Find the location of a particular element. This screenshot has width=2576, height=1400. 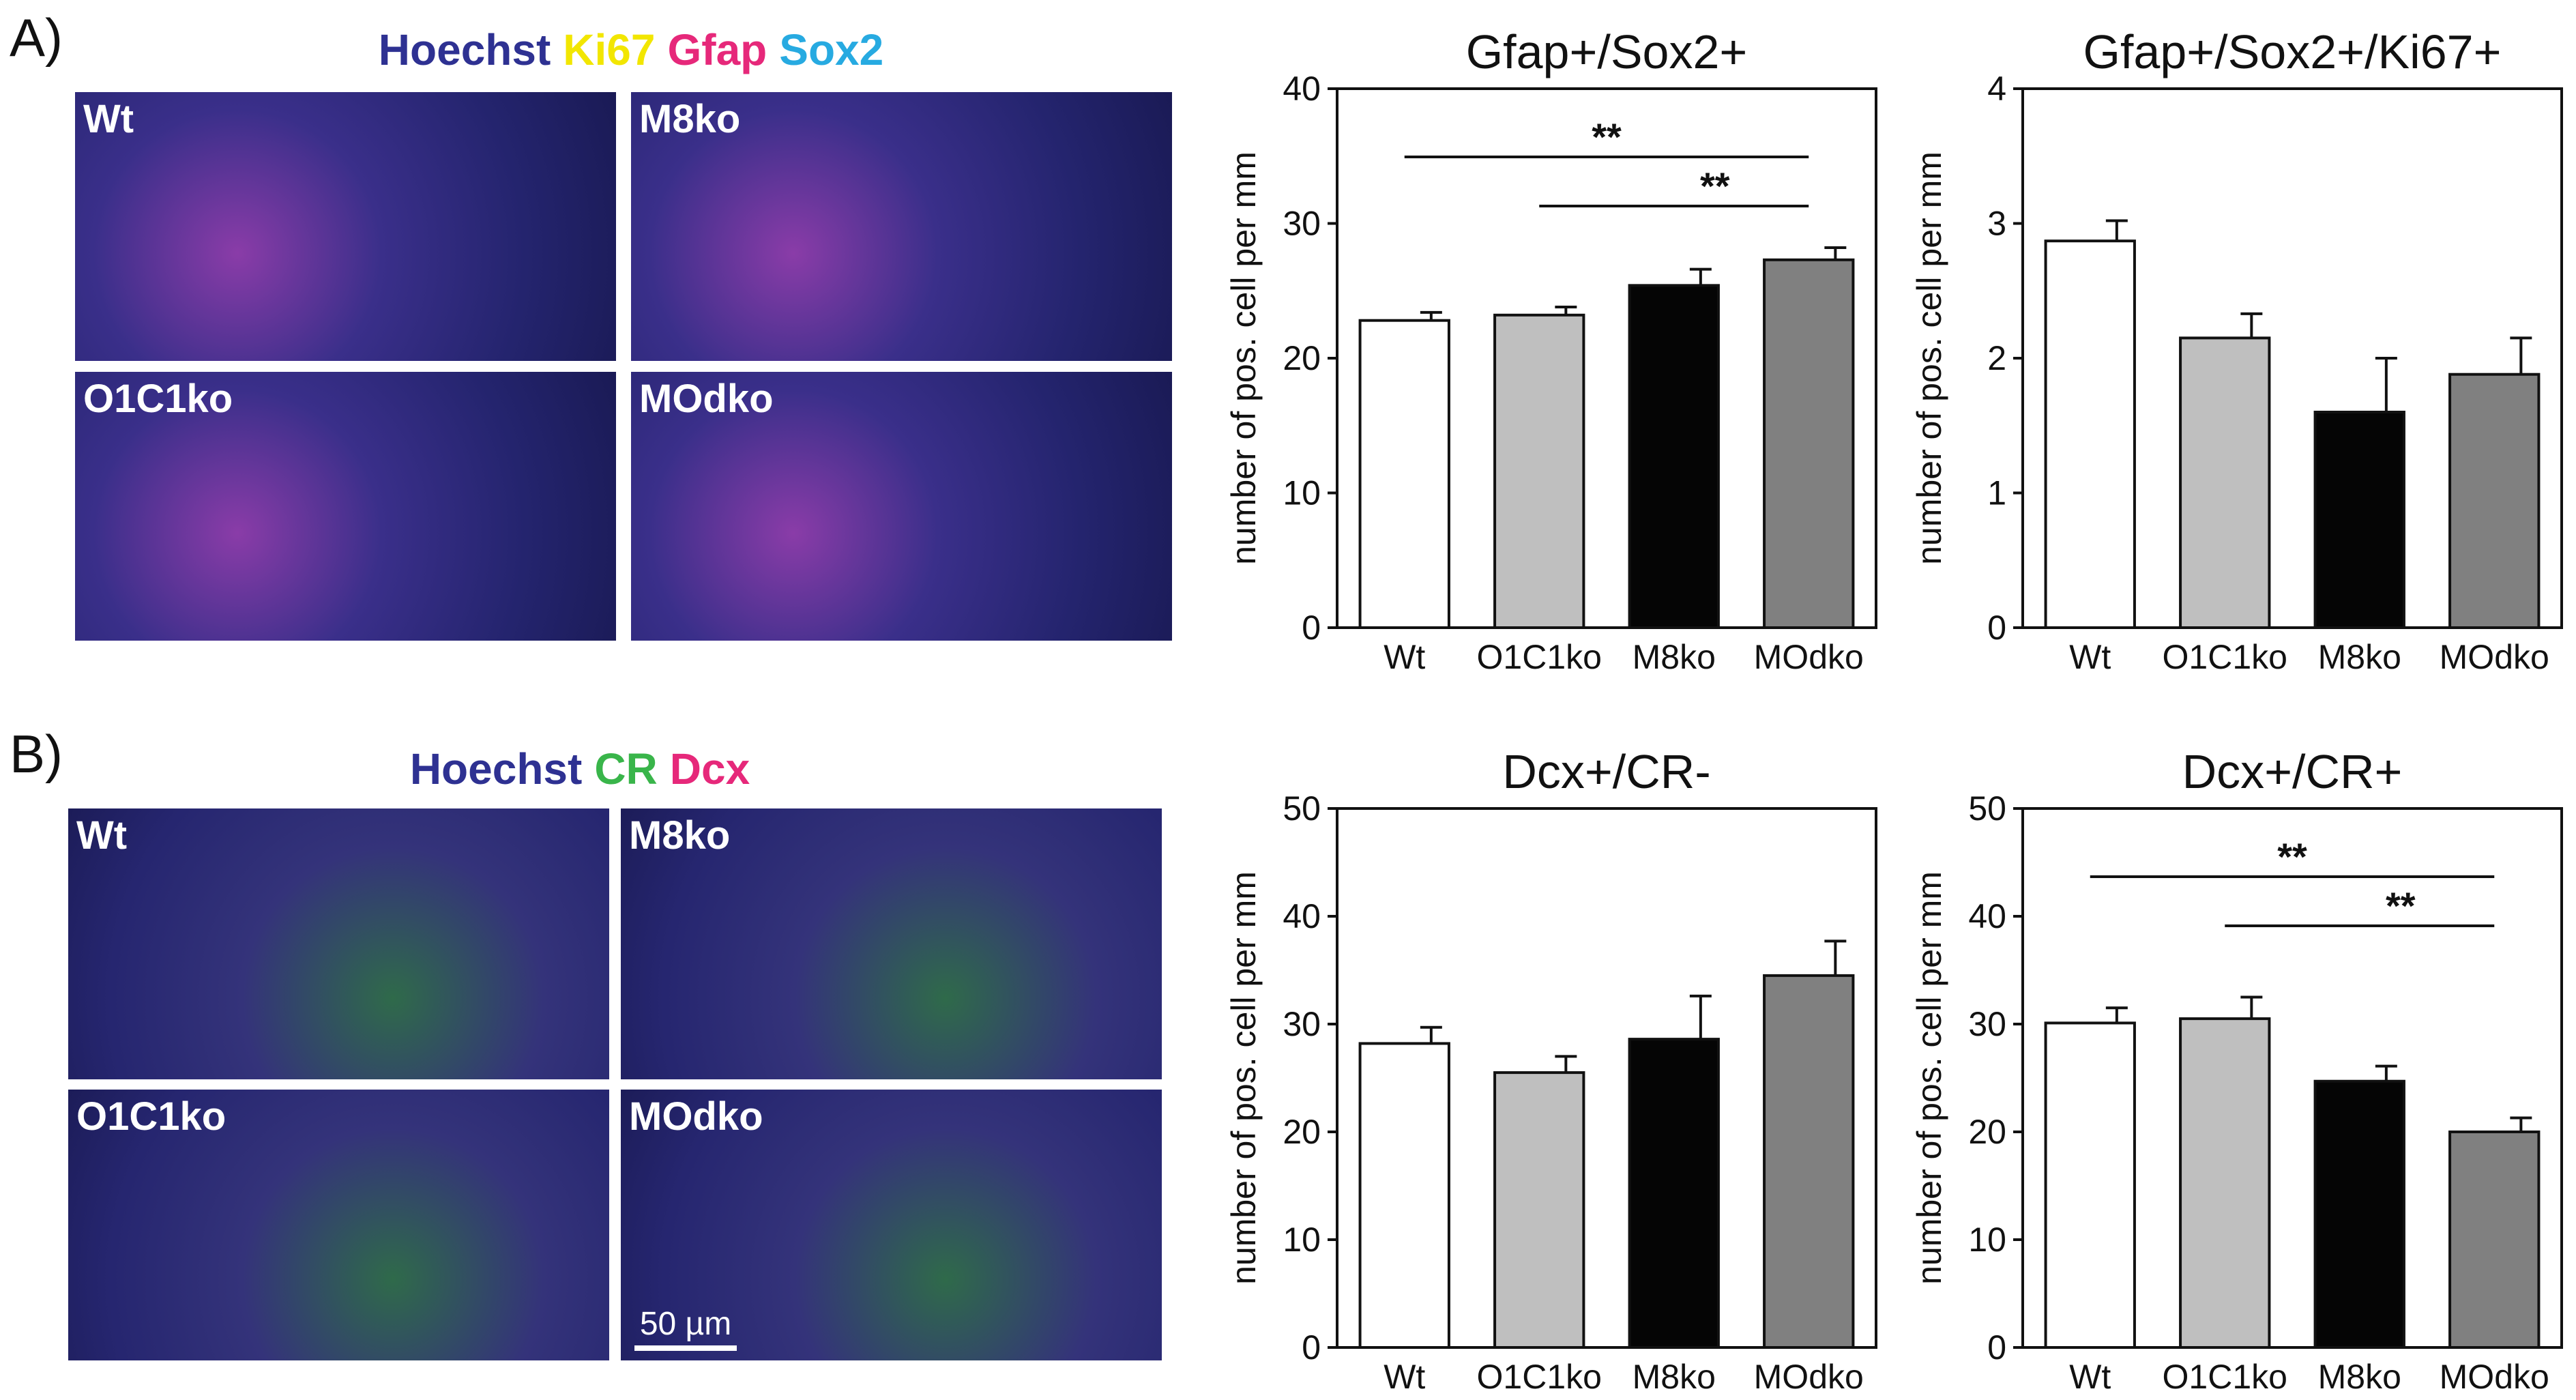

chart4-ytick-label: 10 is located at coordinates (1987, 1240).